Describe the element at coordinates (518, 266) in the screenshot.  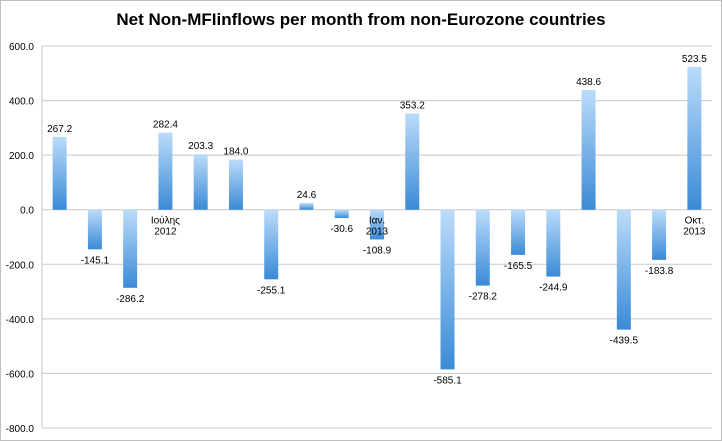
I see `data-label: -165.5` at that location.